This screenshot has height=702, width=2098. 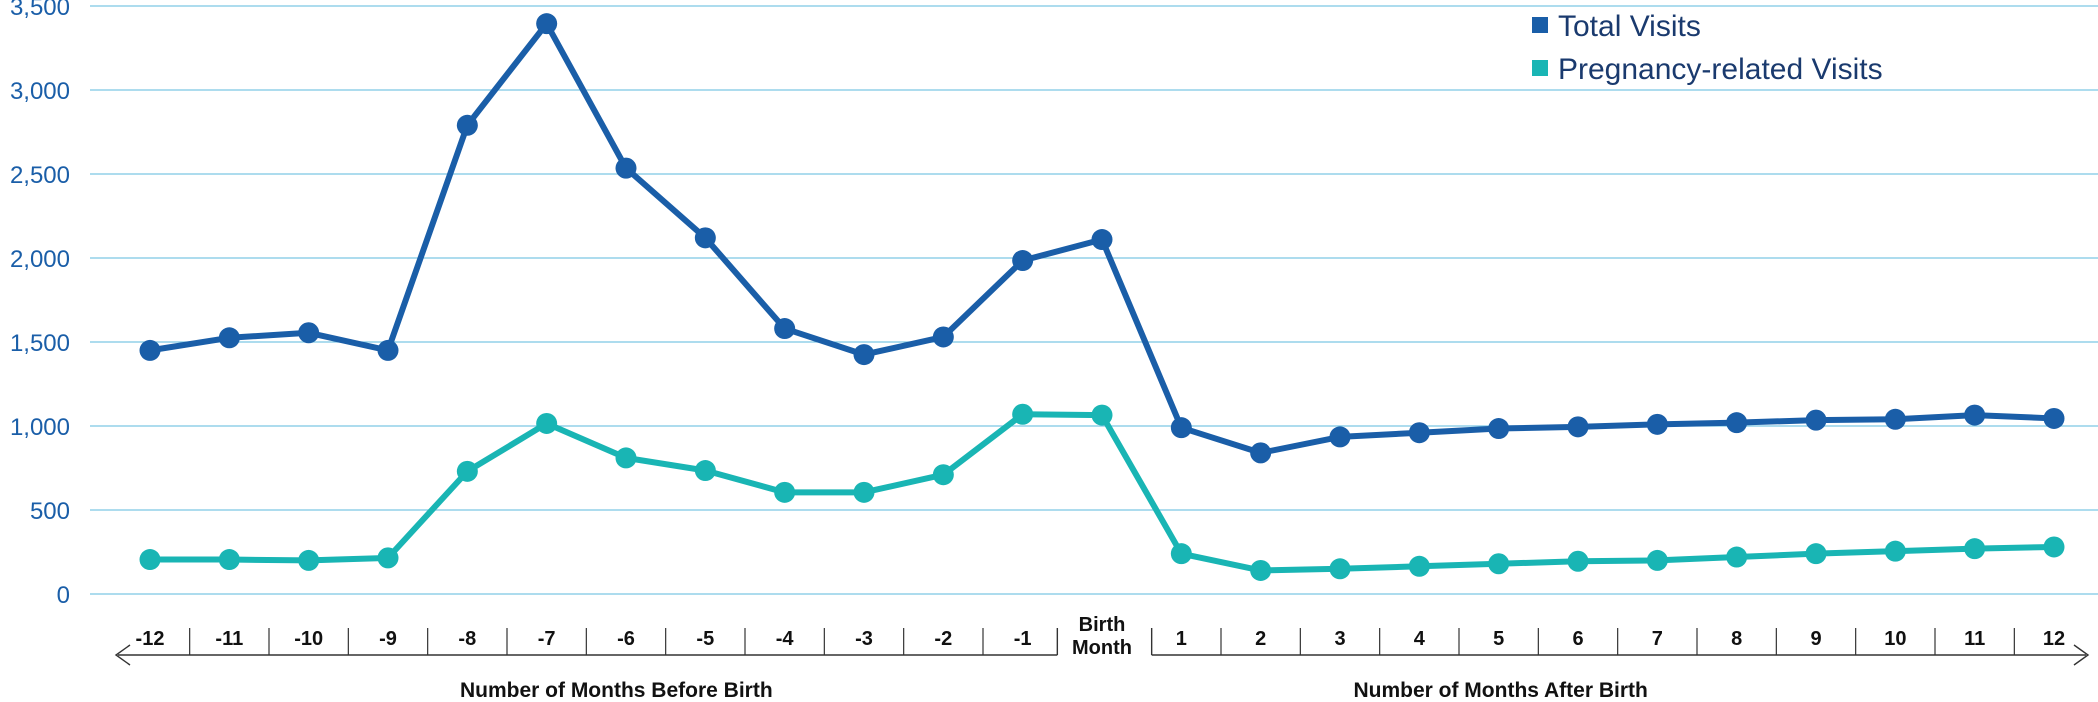 What do you see at coordinates (50, 511) in the screenshot?
I see `y-tick-label: 500` at bounding box center [50, 511].